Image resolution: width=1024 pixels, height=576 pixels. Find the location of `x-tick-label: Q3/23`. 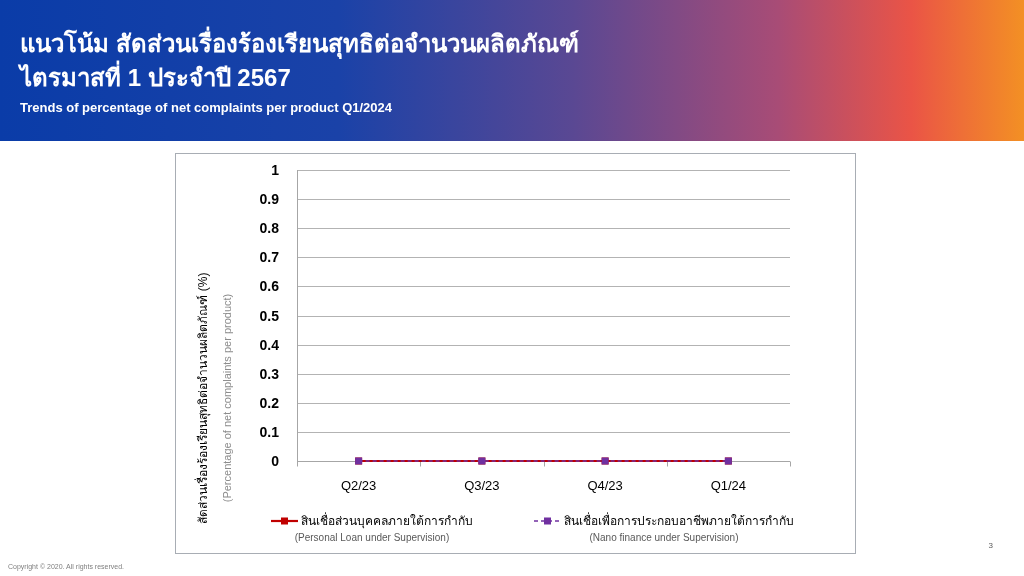

x-tick-label: Q3/23 is located at coordinates (482, 485).